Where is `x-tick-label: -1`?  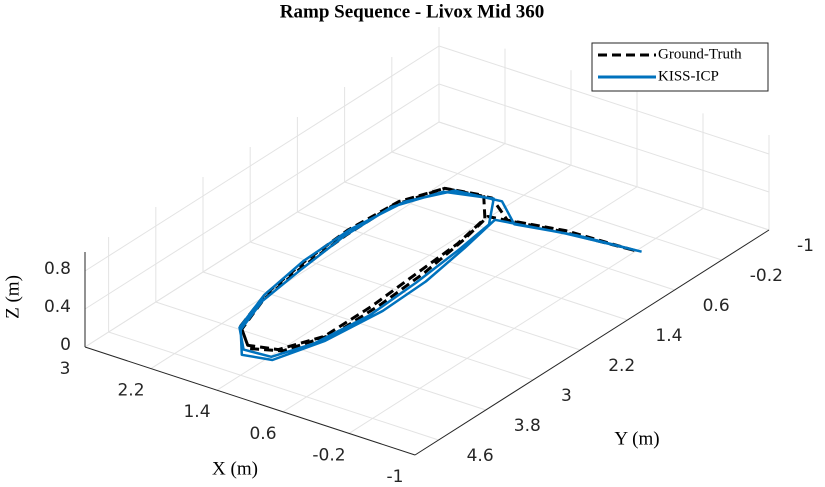 x-tick-label: -1 is located at coordinates (395, 477).